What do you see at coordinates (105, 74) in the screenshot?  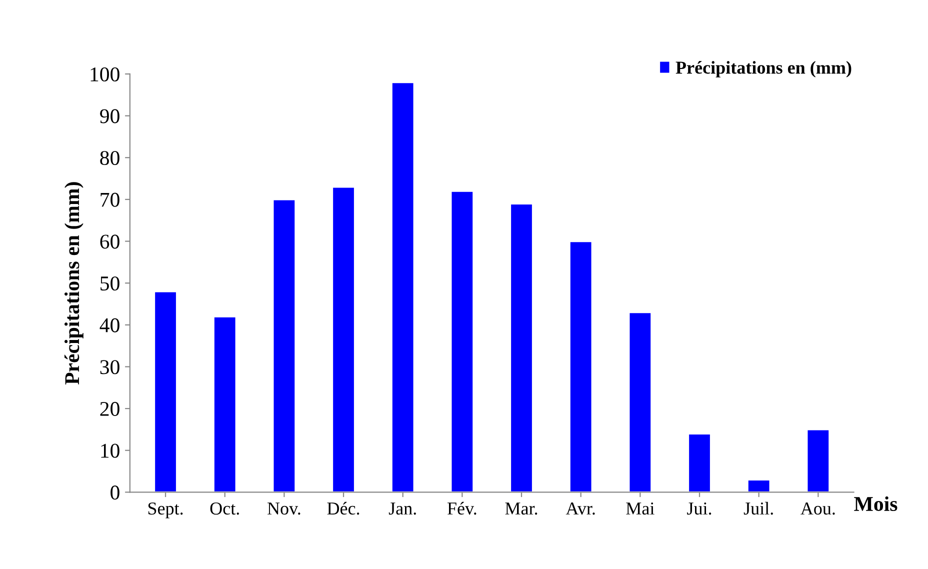 I see `y-tick-label: 100` at bounding box center [105, 74].